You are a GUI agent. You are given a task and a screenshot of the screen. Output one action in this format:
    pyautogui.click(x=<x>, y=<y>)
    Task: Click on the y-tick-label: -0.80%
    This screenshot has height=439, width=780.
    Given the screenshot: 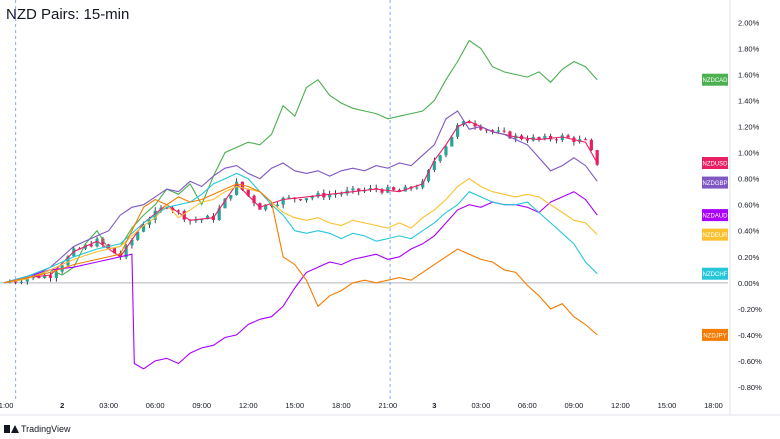 What is the action you would take?
    pyautogui.click(x=750, y=387)
    